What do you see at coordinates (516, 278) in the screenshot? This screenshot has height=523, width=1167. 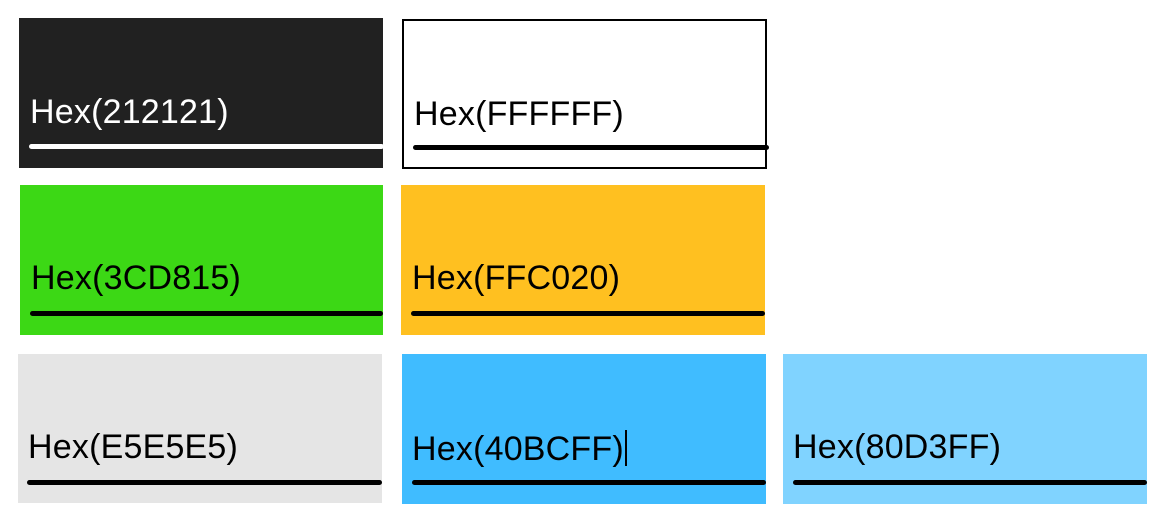 I see `swatch-label: Hex(FFC020)` at bounding box center [516, 278].